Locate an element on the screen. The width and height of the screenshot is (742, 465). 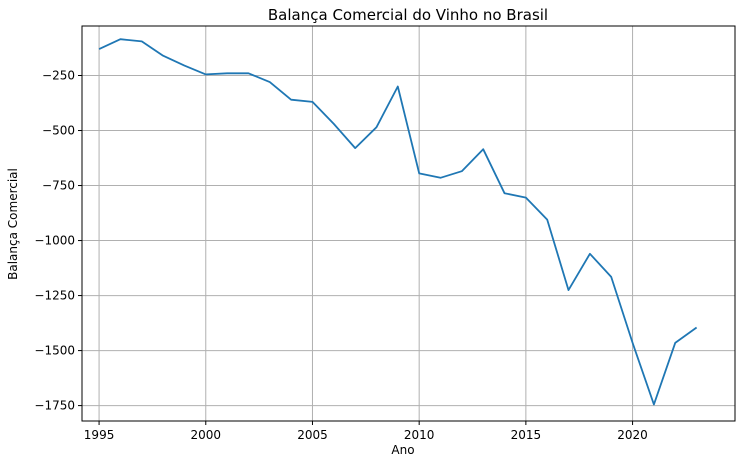
y-tick-label: −750 is located at coordinates (58, 186).